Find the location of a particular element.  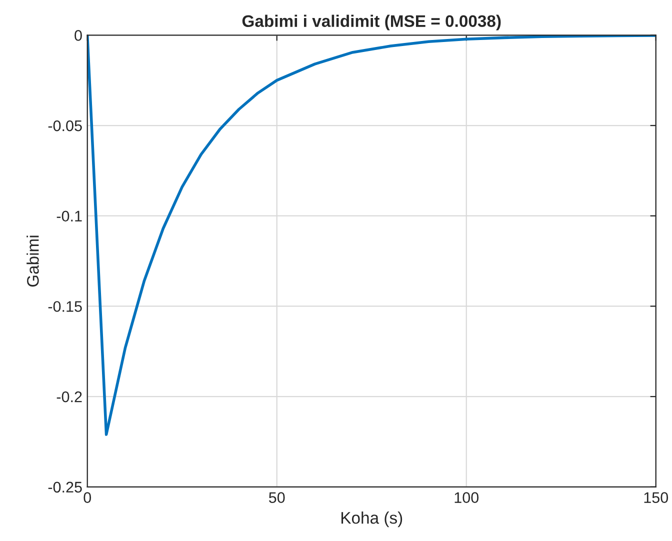

y-tick-label: -0.05 is located at coordinates (65, 126).